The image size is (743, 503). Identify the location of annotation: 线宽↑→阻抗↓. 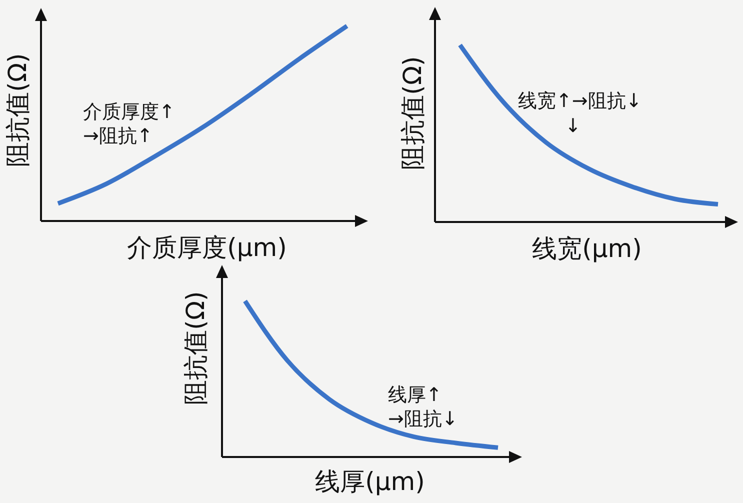
(580, 101).